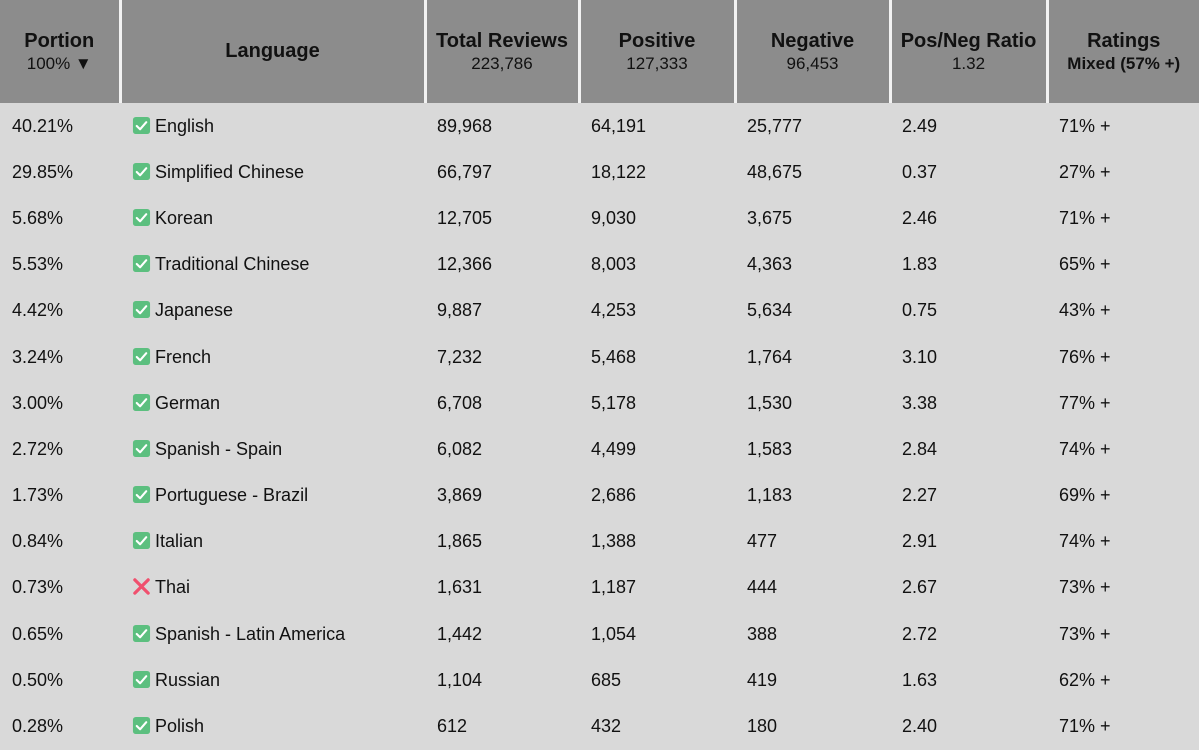 Image resolution: width=1199 pixels, height=750 pixels. Describe the element at coordinates (173, 587) in the screenshot. I see `language-name: Thai` at that location.